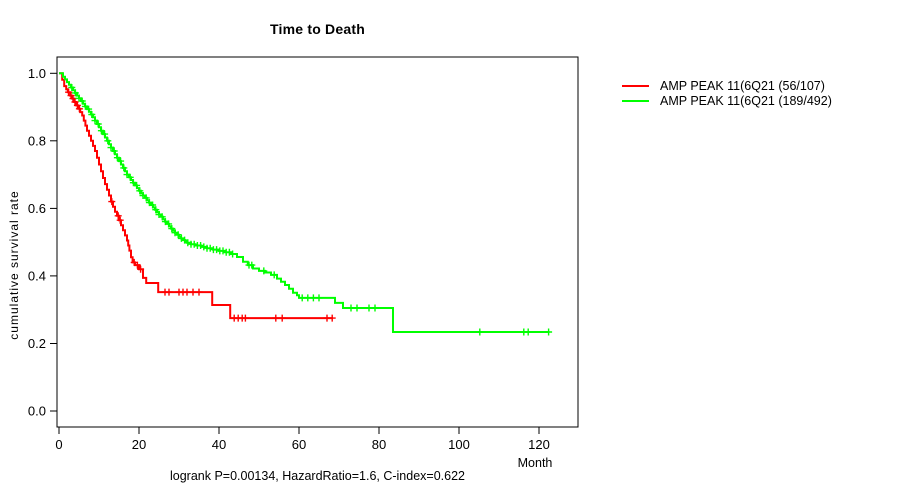  I want to click on legend-label-green: AMP PEAK 11(6Q21 (189/492), so click(746, 100).